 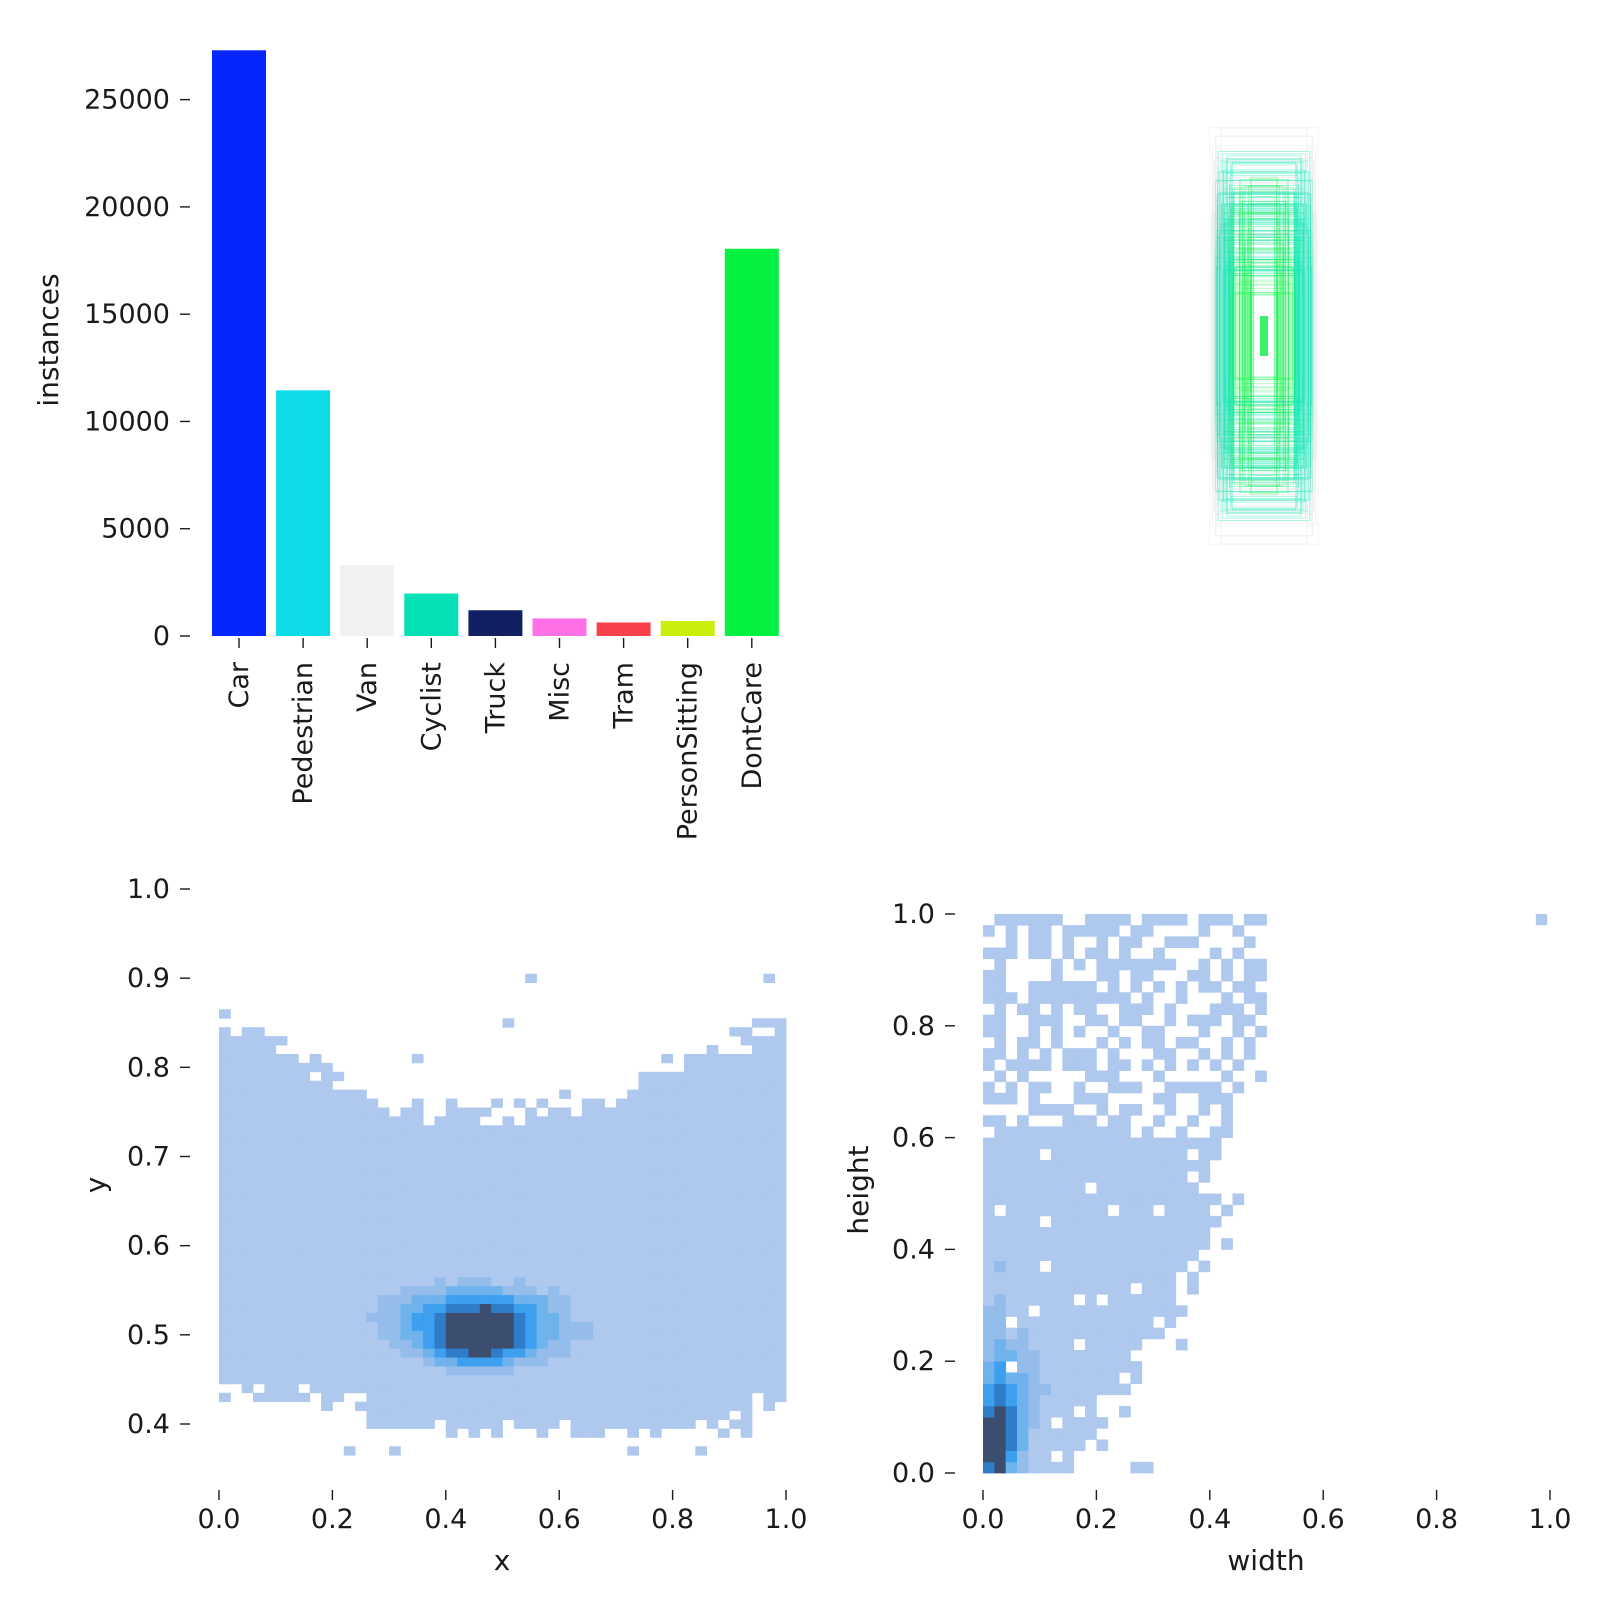 I want to click on bounding-box-overlay-plot, so click(x=1264, y=336).